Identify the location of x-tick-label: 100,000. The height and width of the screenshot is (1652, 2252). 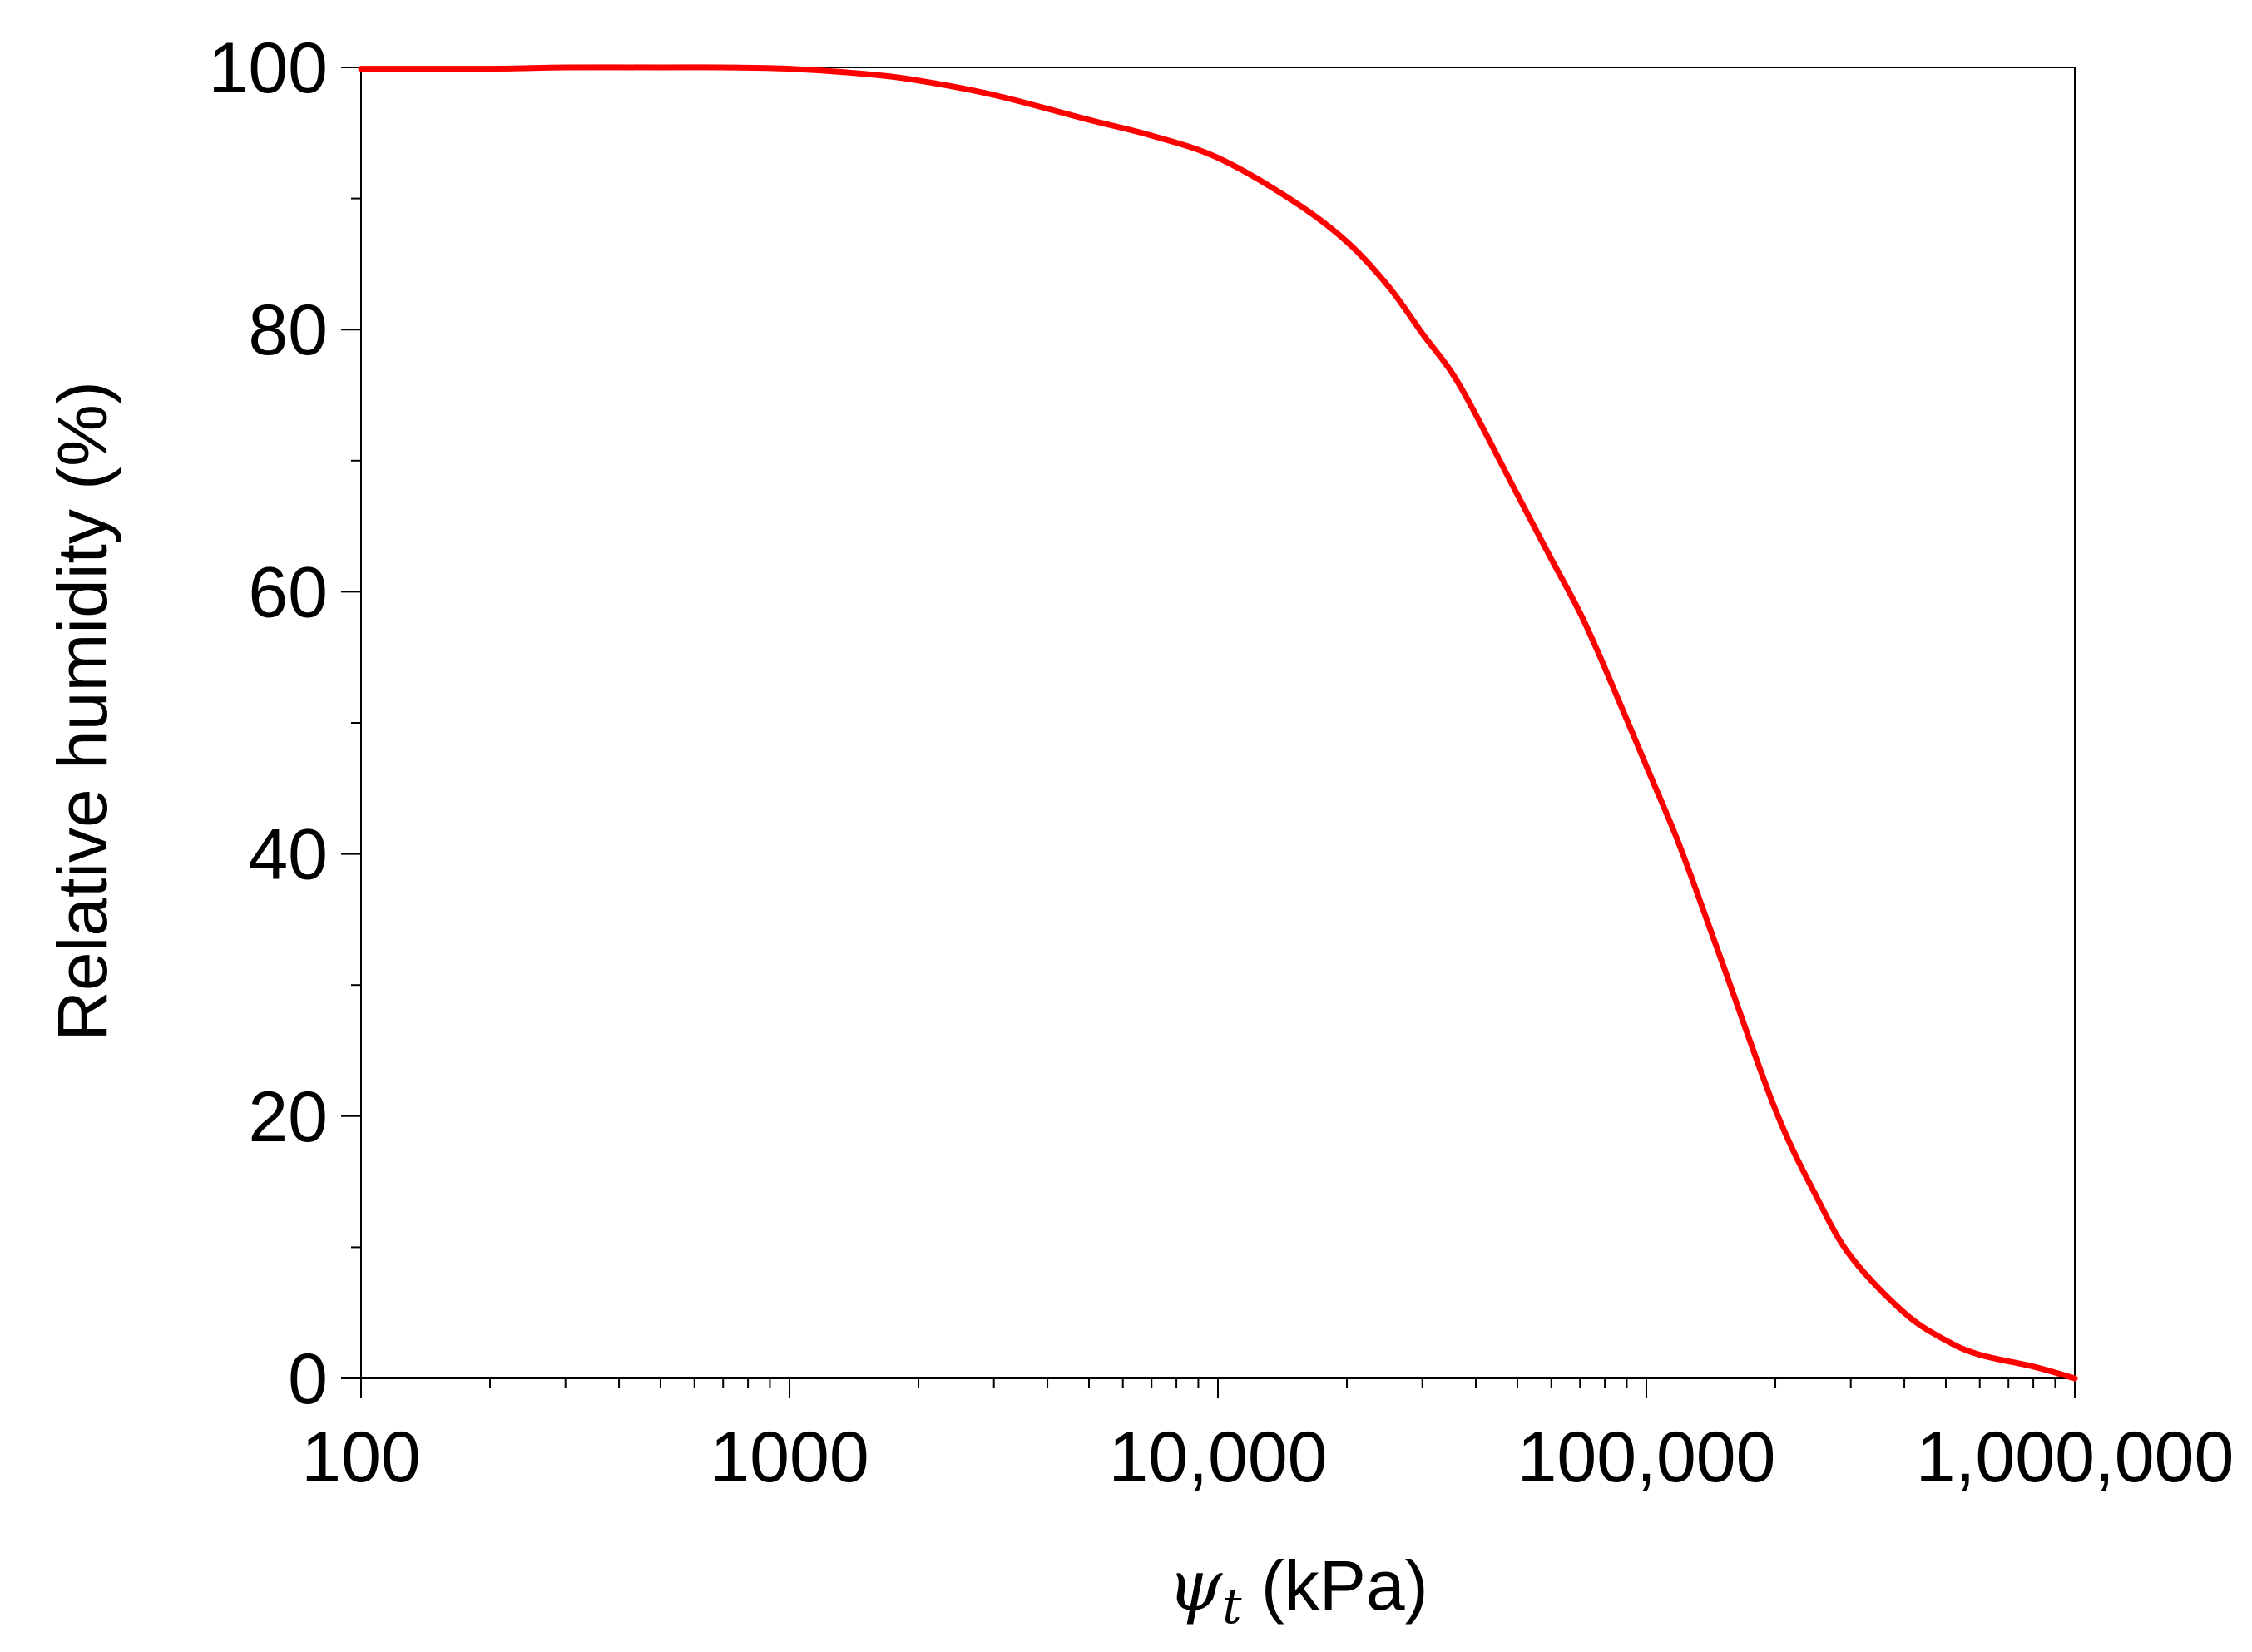
(1647, 1457).